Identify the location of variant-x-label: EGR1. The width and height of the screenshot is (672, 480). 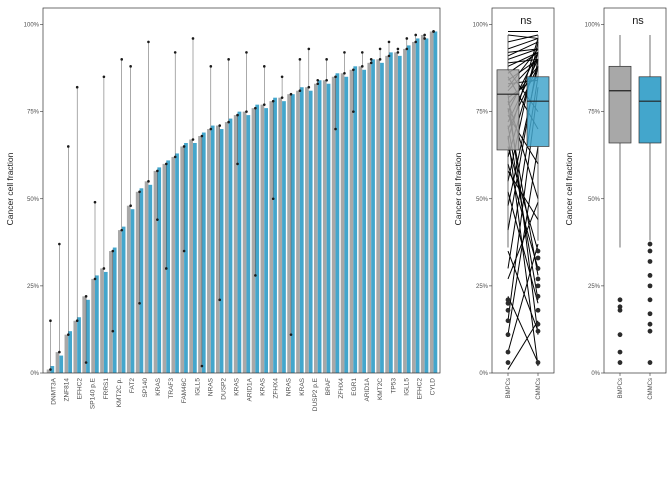
(354, 387).